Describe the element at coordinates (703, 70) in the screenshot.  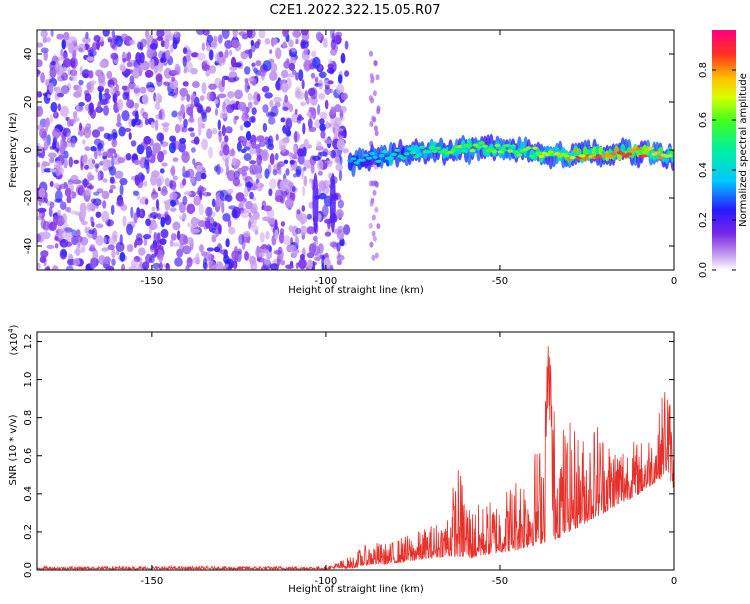
I see `colorbar-tick-label: 0.8` at that location.